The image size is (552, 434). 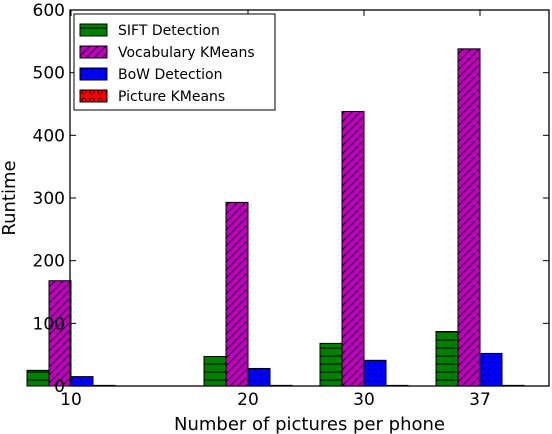 I want to click on legend-label: SIFT Detection, so click(x=169, y=31).